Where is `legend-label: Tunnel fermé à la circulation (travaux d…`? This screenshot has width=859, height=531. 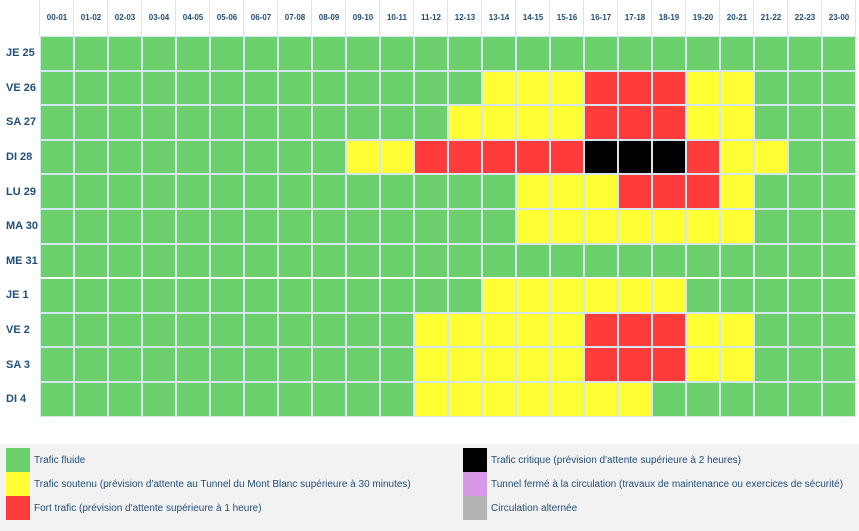
legend-label: Tunnel fermé à la circulation (travaux d… is located at coordinates (667, 484).